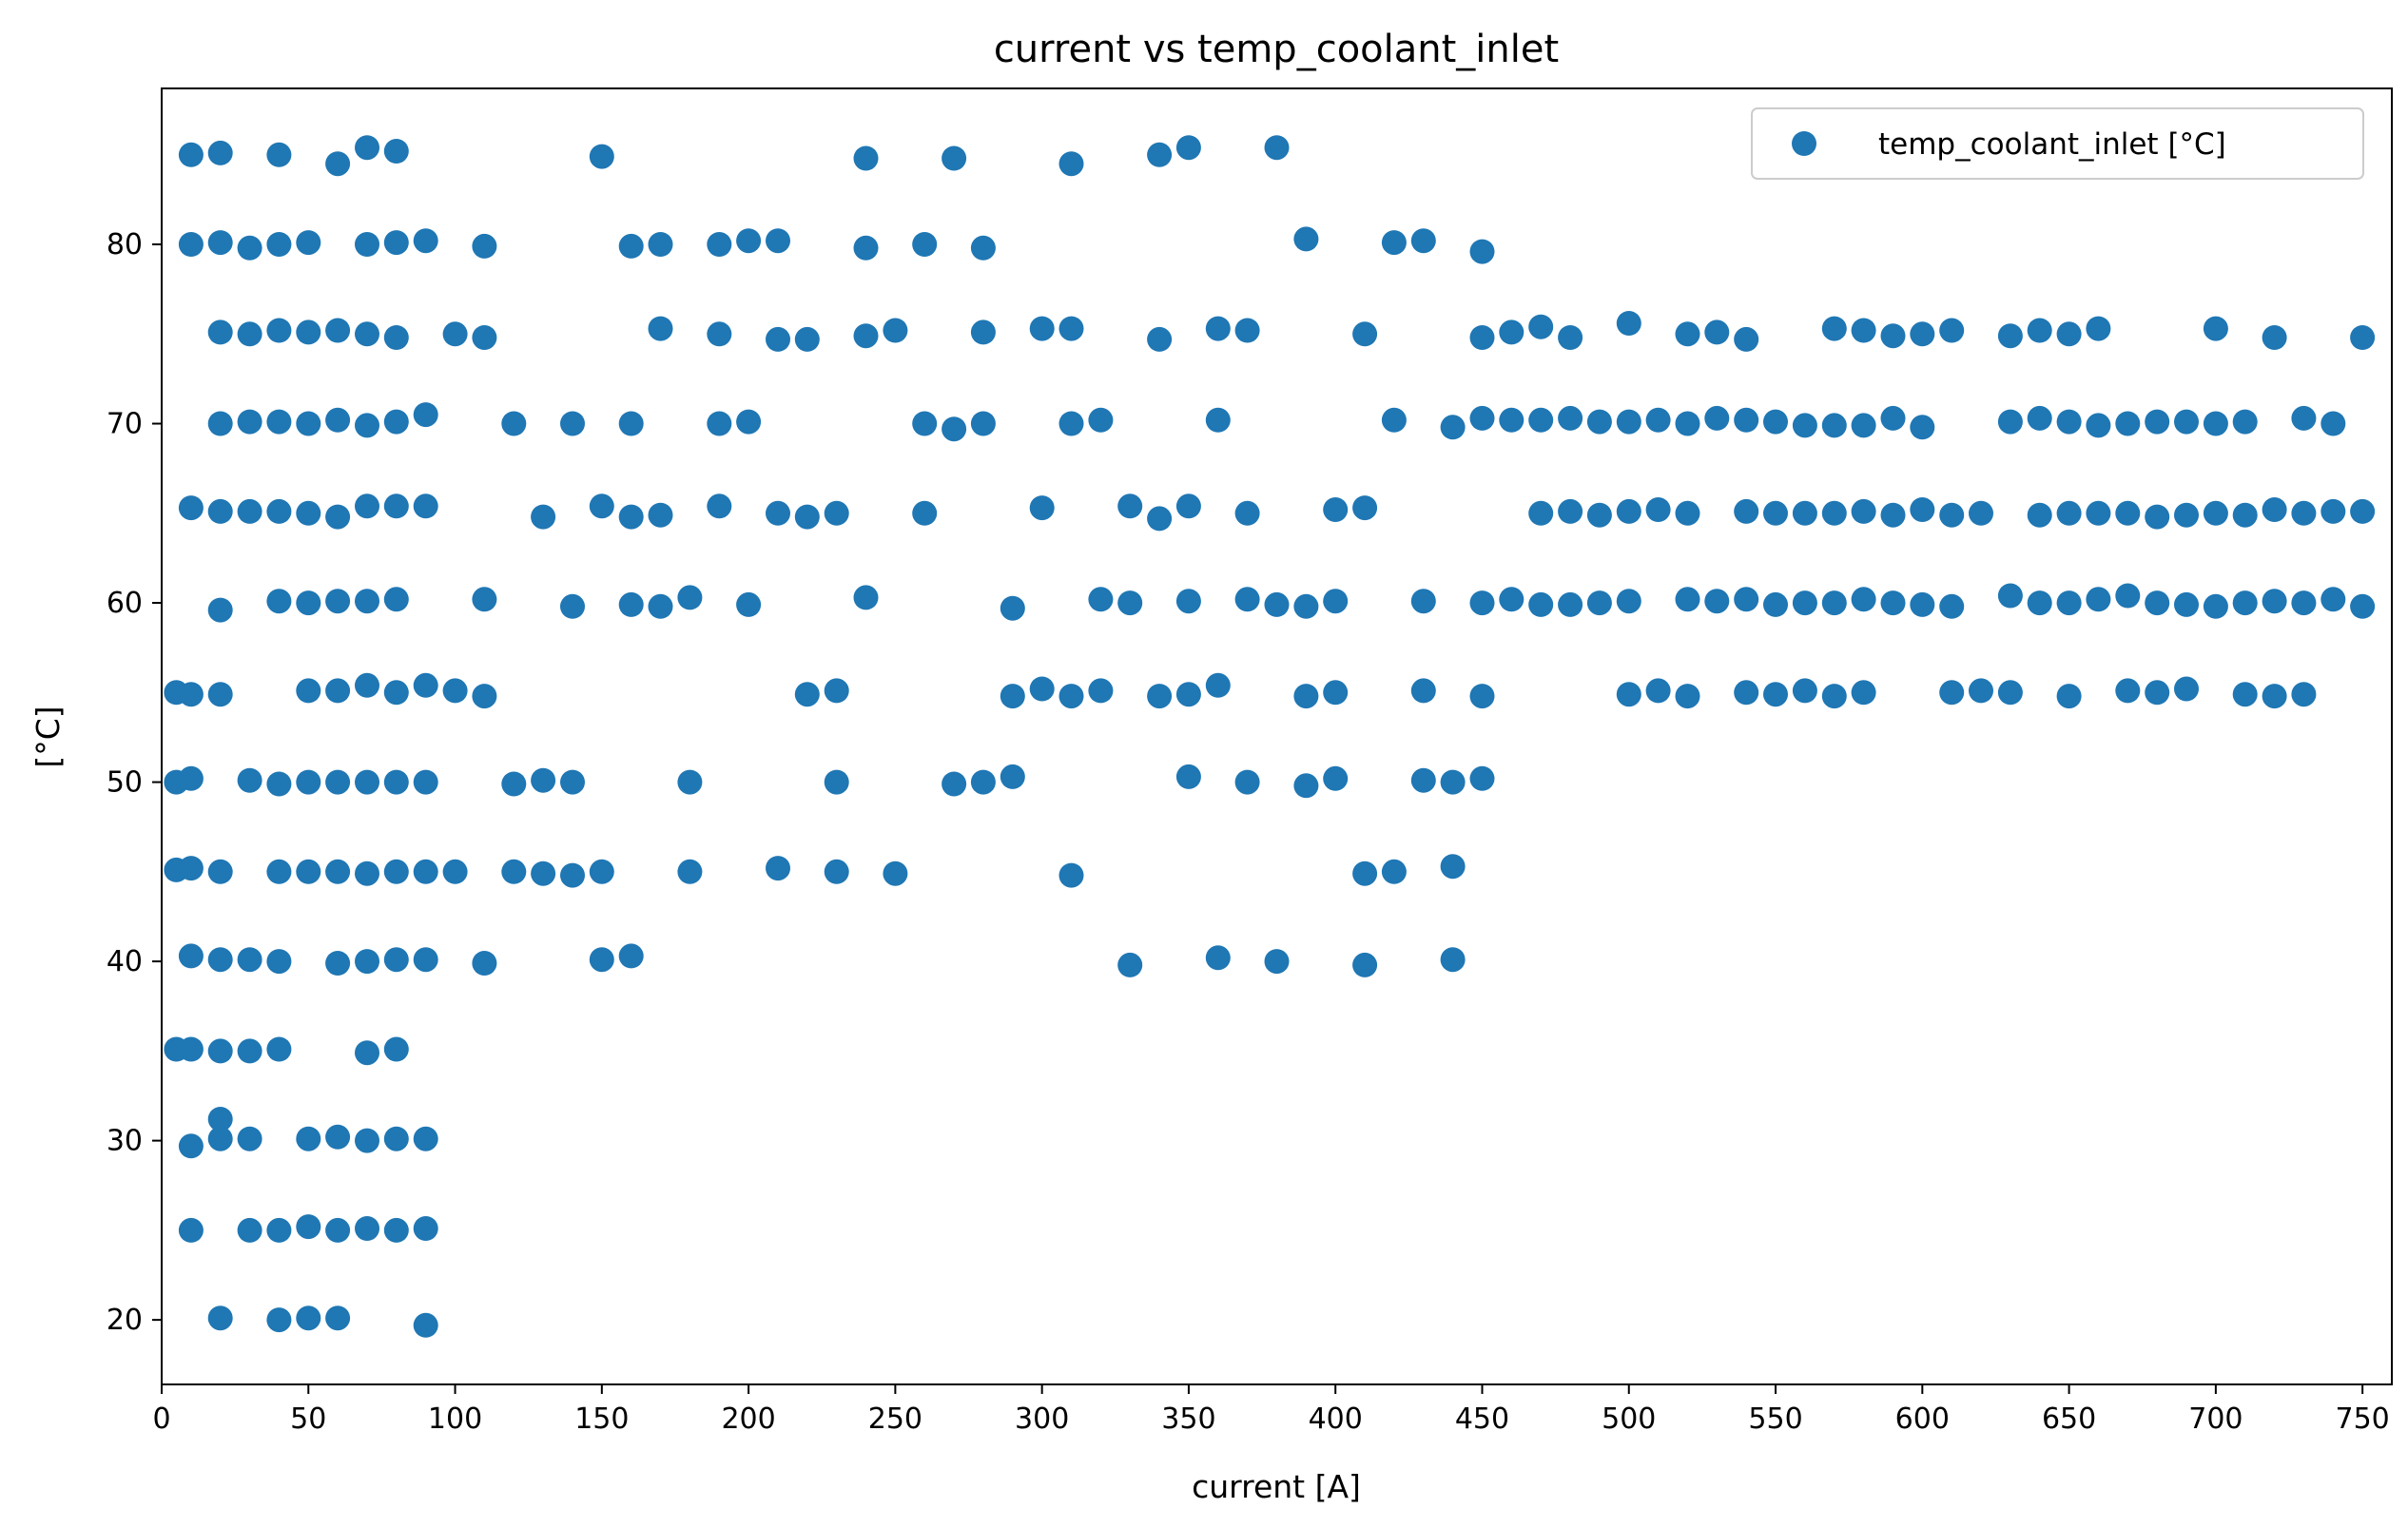  I want to click on x-tick-label: 400, so click(1336, 1419).